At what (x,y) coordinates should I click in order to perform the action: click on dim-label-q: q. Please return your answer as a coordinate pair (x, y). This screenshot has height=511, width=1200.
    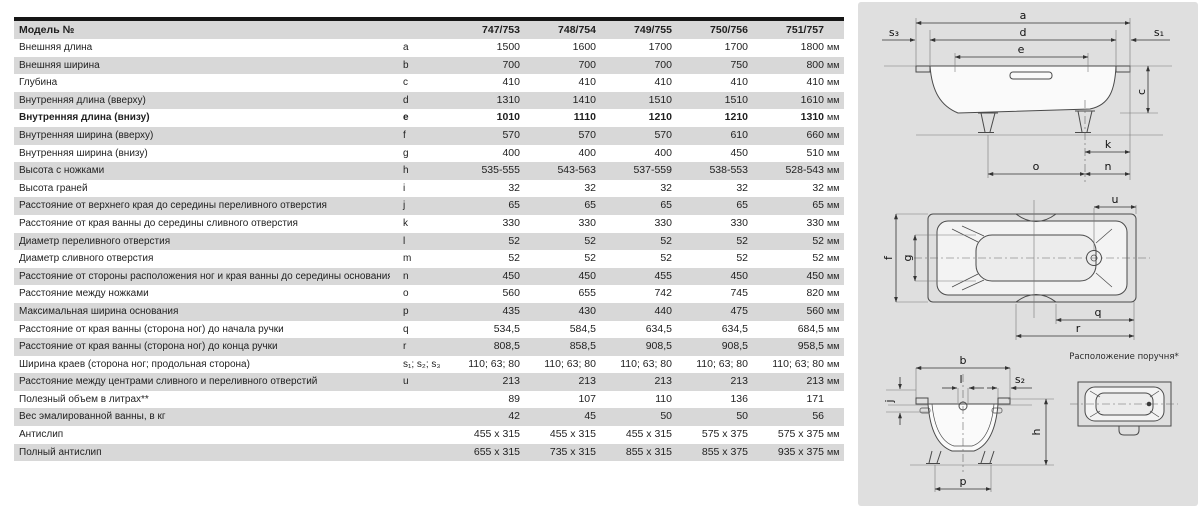
    Looking at the image, I should click on (1098, 312).